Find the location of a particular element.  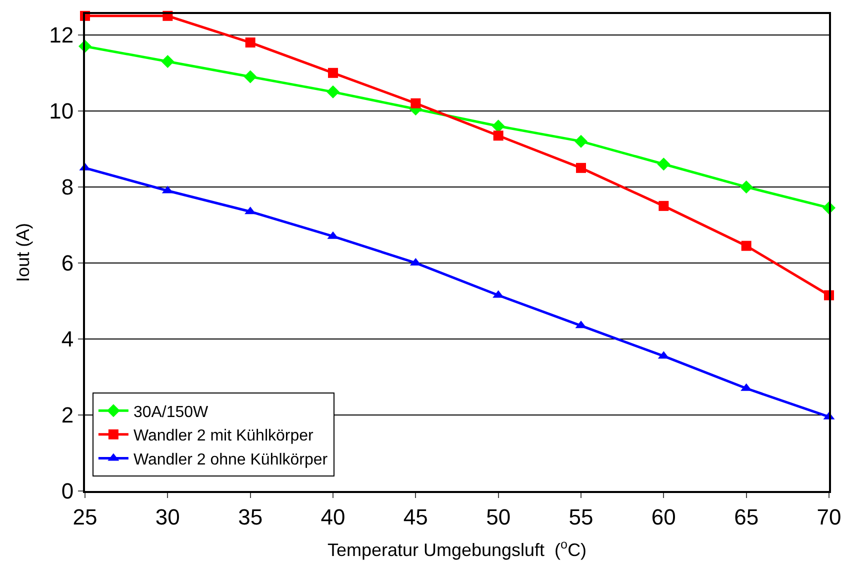

legend-label: Wandler 2 mit Kühlkörper is located at coordinates (223, 436).